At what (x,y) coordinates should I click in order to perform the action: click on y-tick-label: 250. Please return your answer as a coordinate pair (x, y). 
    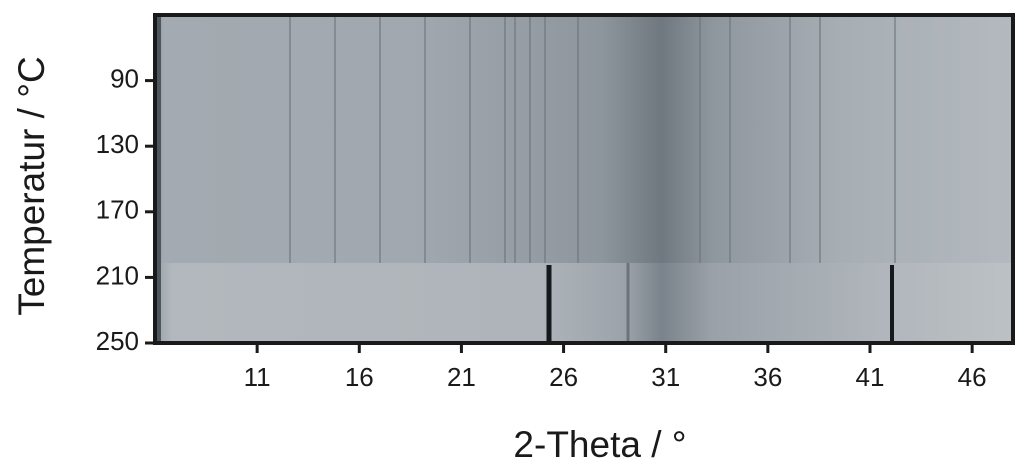
    Looking at the image, I should click on (117, 341).